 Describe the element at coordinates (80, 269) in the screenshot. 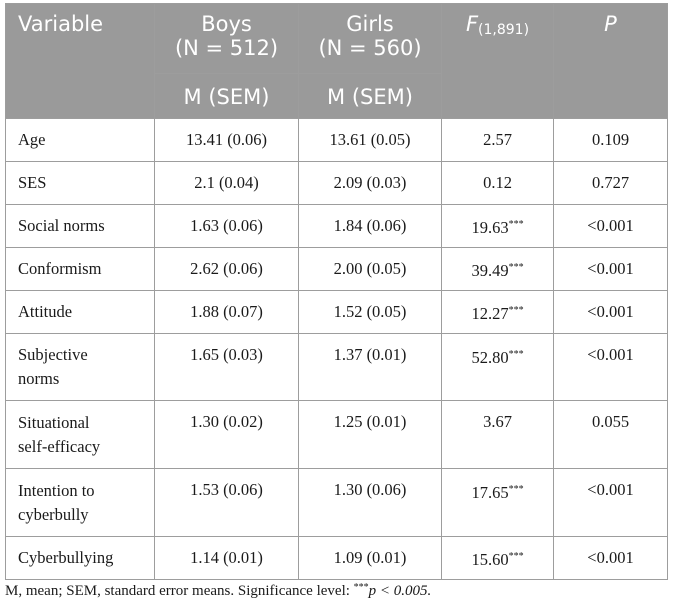

I see `row-variable: Conformism` at that location.